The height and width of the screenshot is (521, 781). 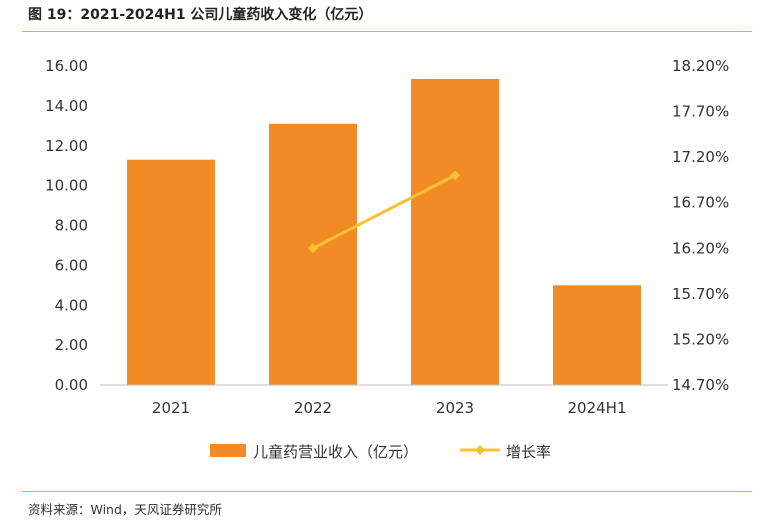 What do you see at coordinates (528, 452) in the screenshot?
I see `legend-label-growth: 增长率` at bounding box center [528, 452].